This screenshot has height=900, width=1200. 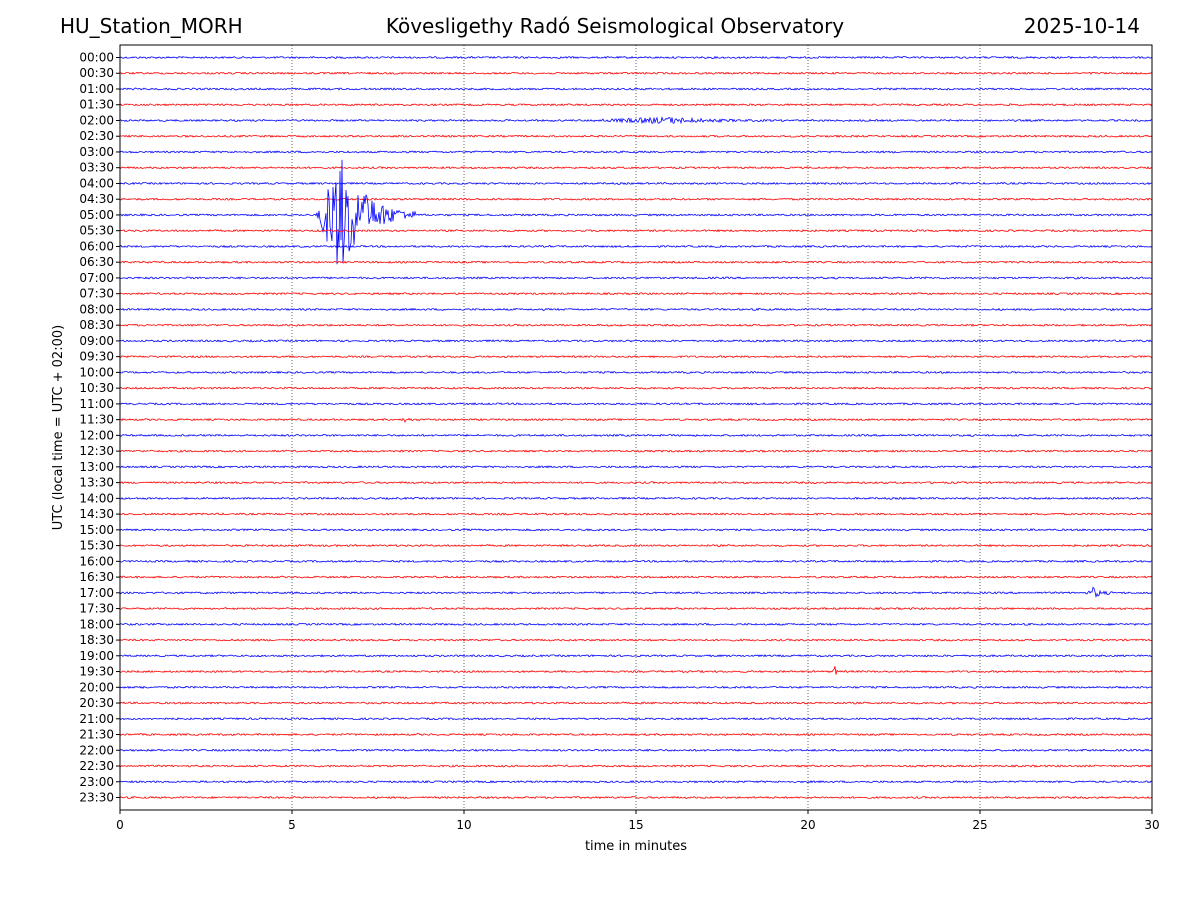 I want to click on y-tick-label: 00:30, so click(x=96, y=73).